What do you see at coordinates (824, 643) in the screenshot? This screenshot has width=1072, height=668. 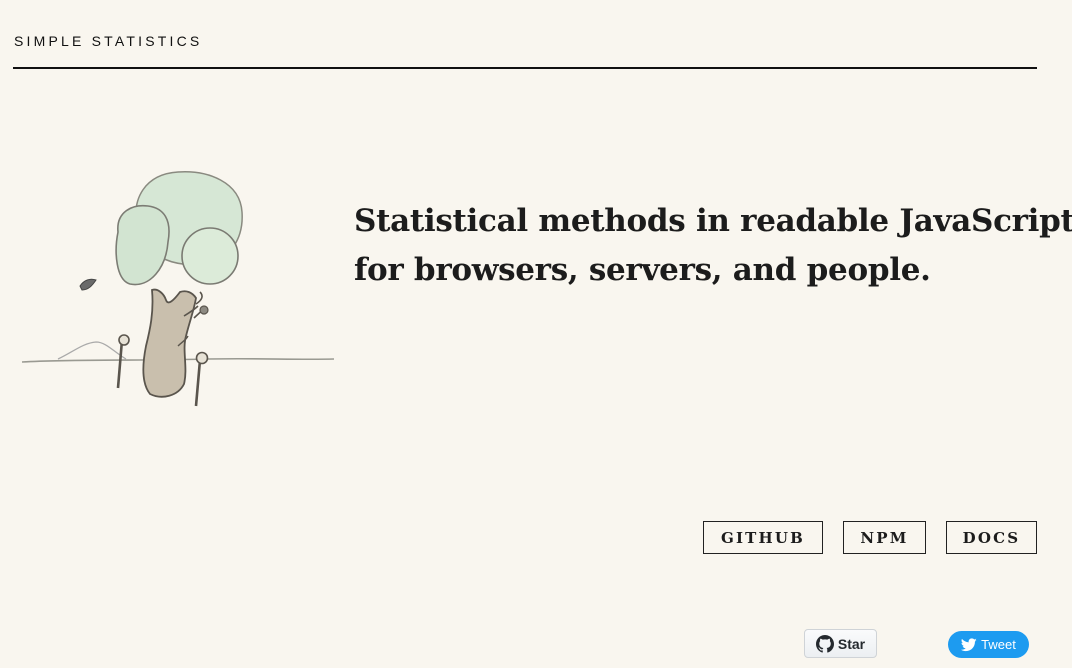 I see `github-icon` at bounding box center [824, 643].